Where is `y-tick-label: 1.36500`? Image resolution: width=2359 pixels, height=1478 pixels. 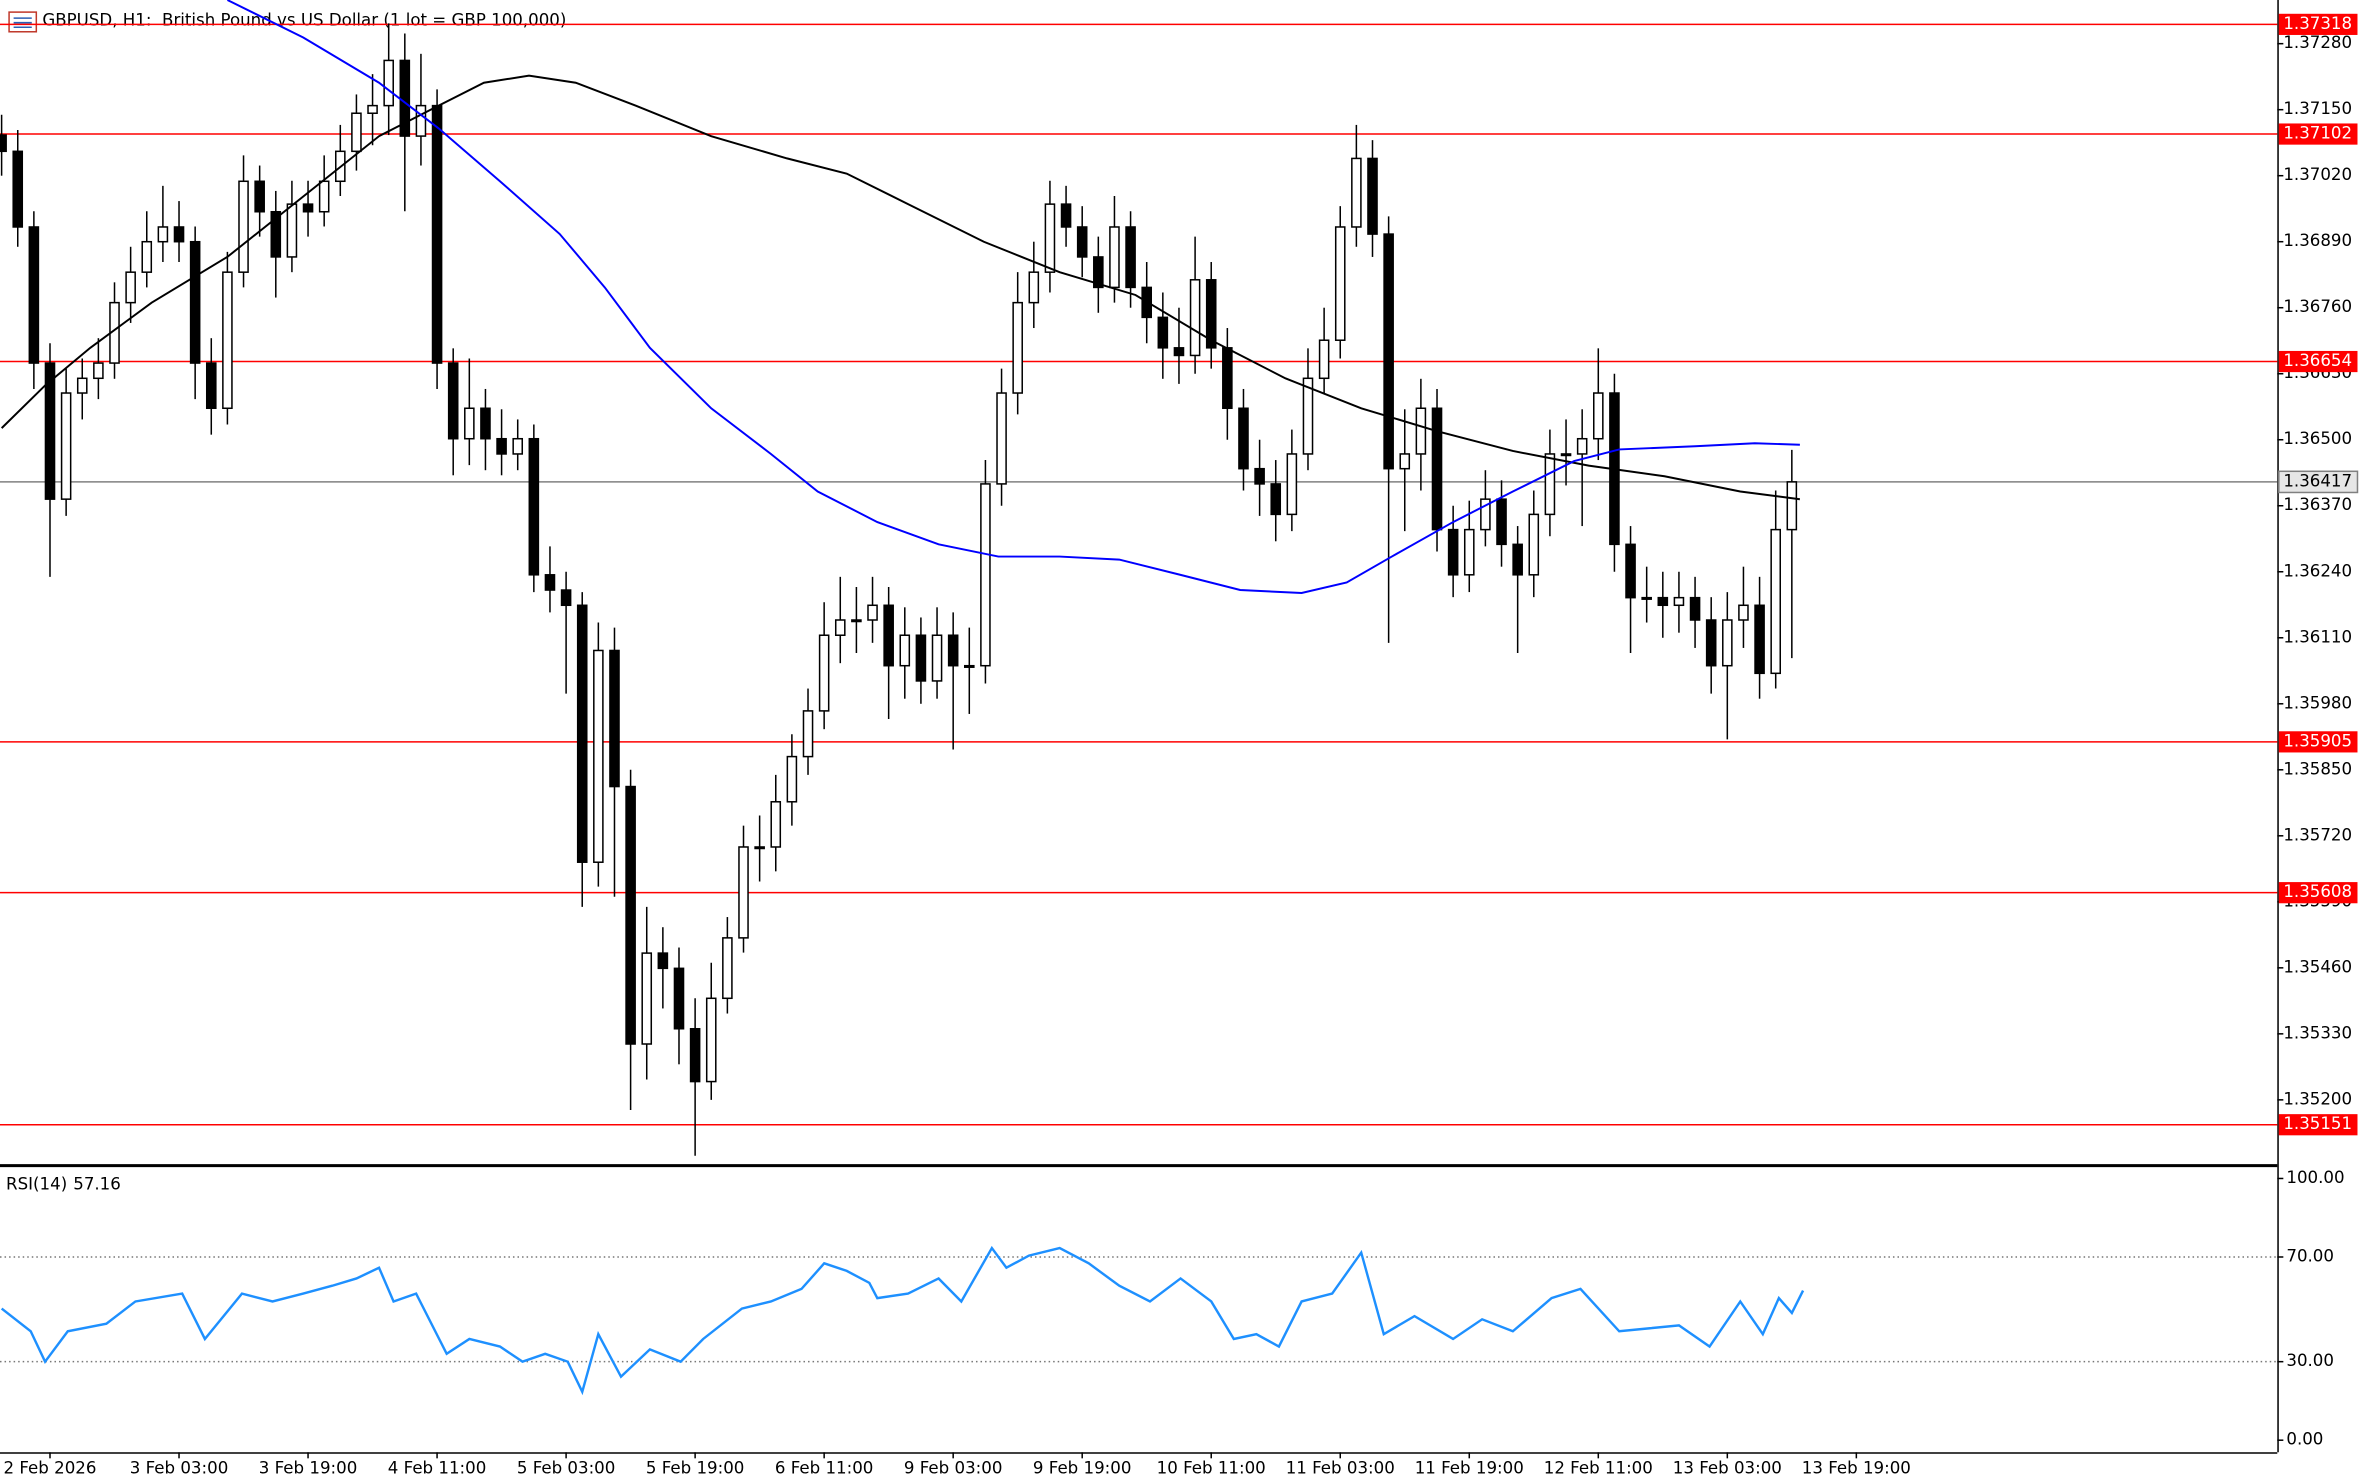
y-tick-label: 1.36500 is located at coordinates (2317, 438).